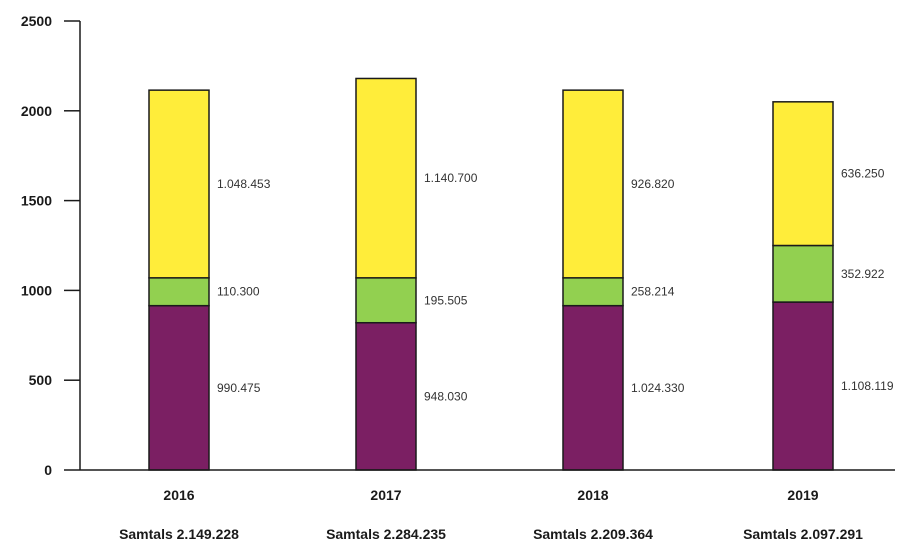 The image size is (906, 543). I want to click on bar-segment-1-2016, so click(179, 387).